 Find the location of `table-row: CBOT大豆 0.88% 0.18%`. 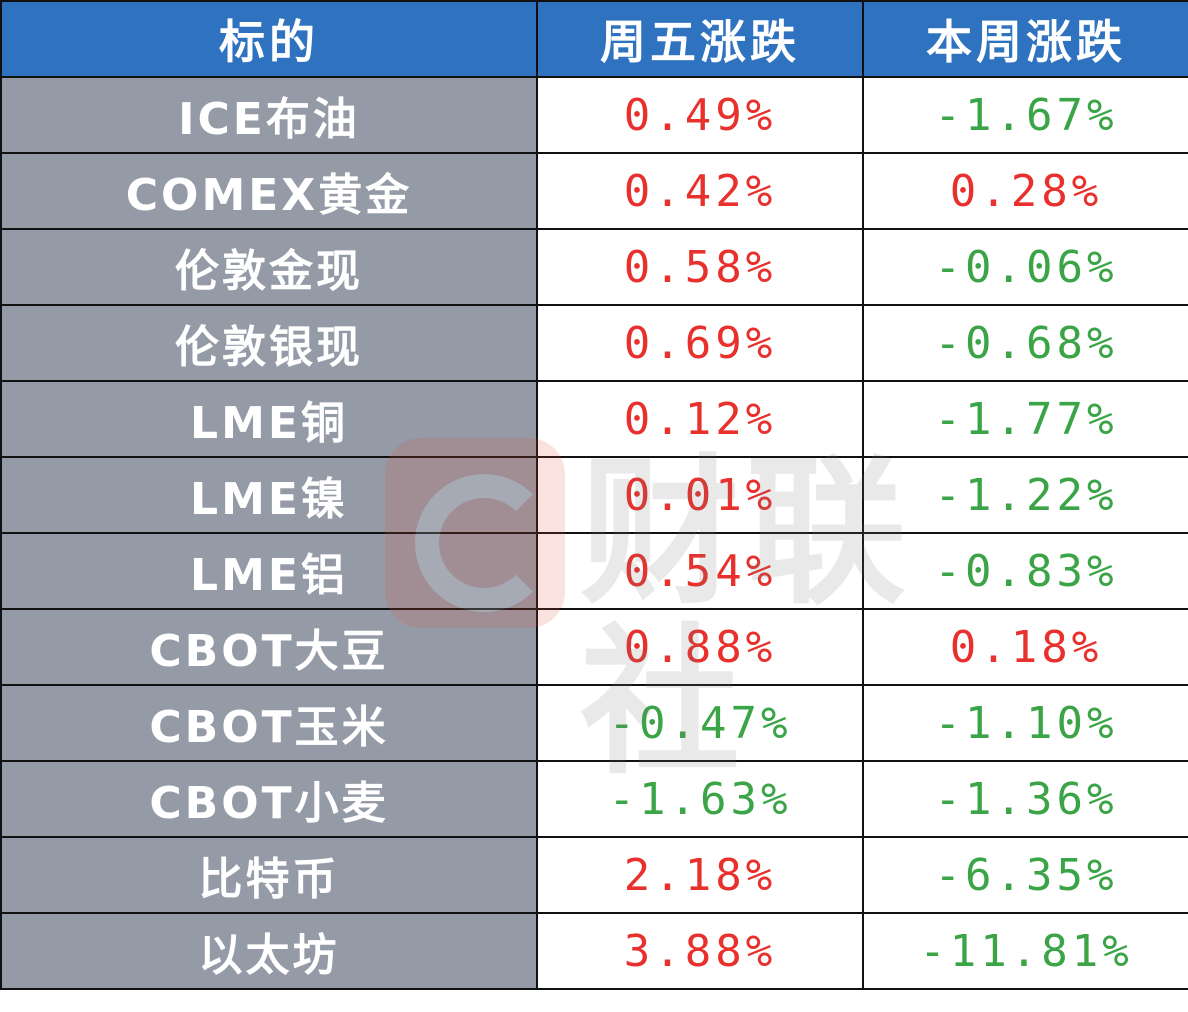

table-row: CBOT大豆 0.88% 0.18% is located at coordinates (594, 647).